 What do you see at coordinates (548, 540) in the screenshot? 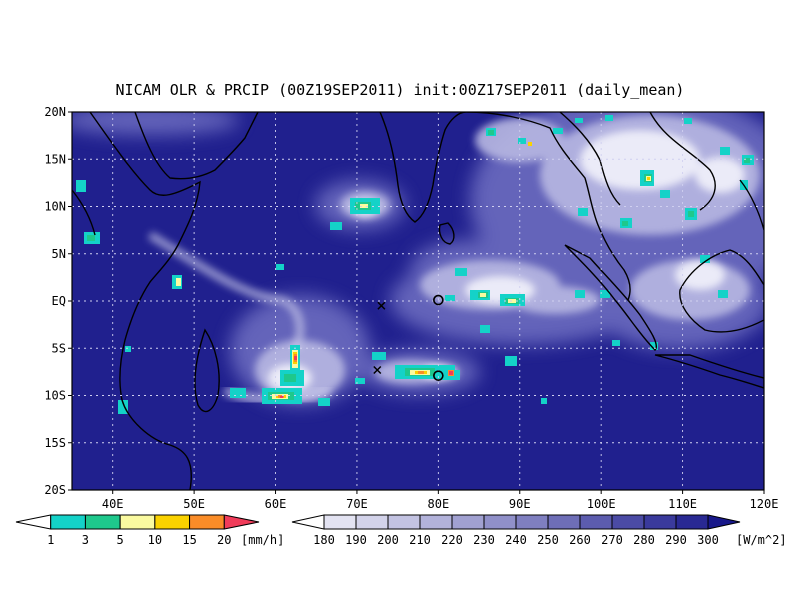
I see `colorbar-label: 250` at bounding box center [548, 540].